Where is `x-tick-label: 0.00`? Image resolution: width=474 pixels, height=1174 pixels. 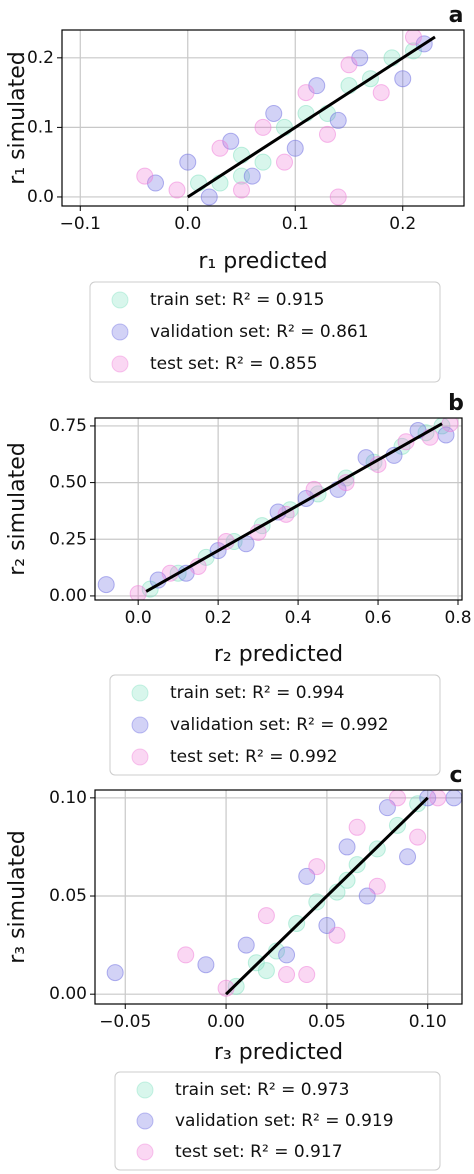 x-tick-label: 0.00 is located at coordinates (226, 1022).